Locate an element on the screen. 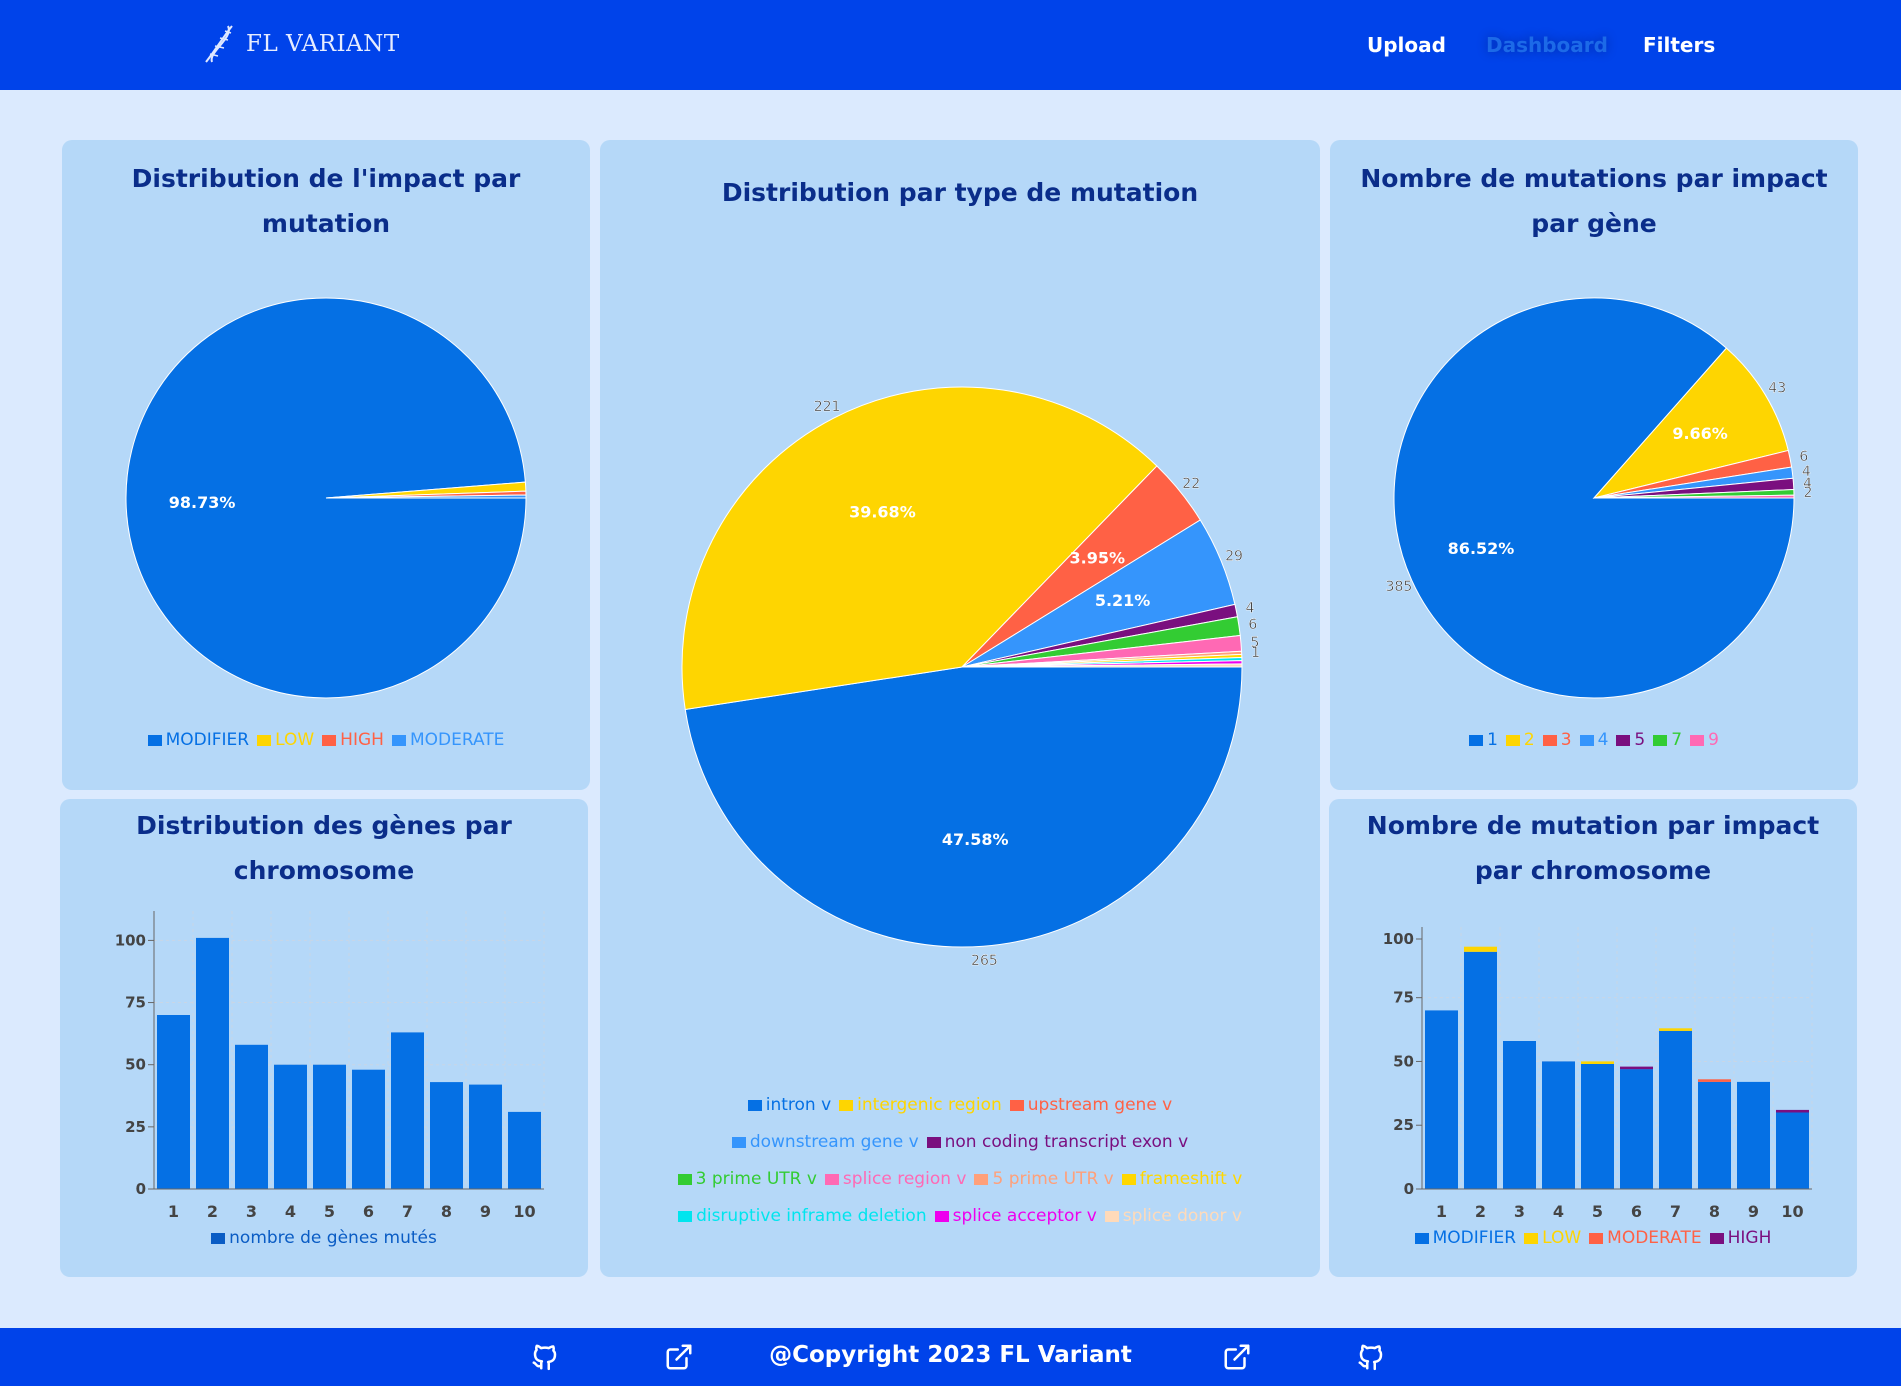 The height and width of the screenshot is (1386, 1901). legend-item-7: 7 is located at coordinates (1667, 740).